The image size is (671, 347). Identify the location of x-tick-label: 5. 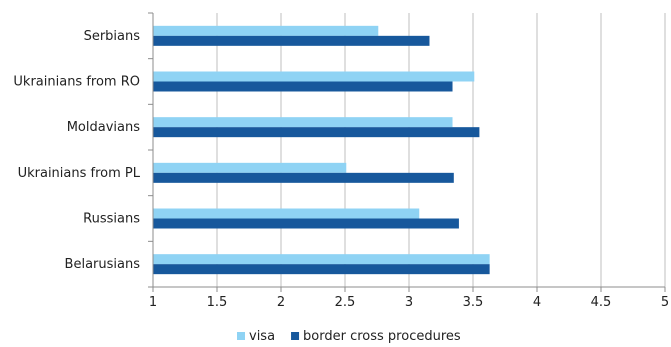
(665, 302).